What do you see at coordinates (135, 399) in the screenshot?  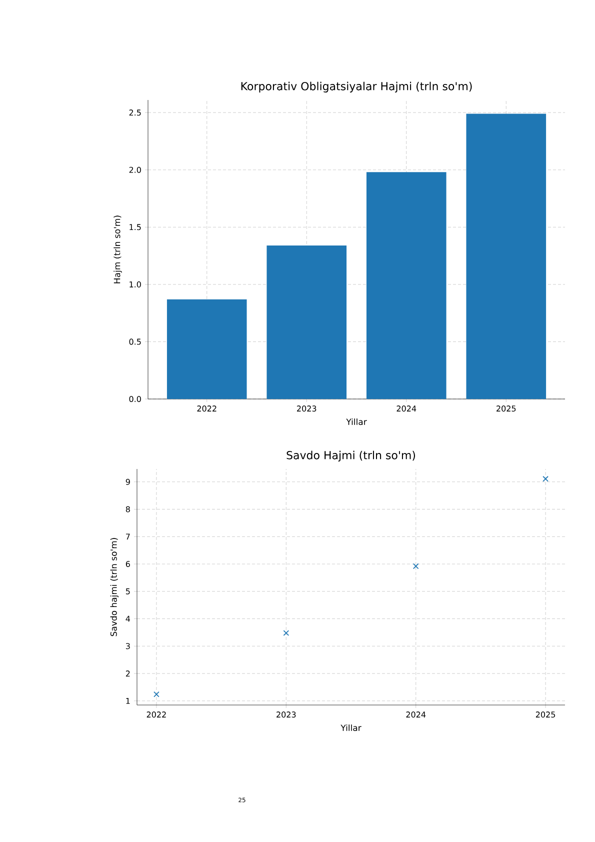 I see `y-tick-label: 0.0` at bounding box center [135, 399].